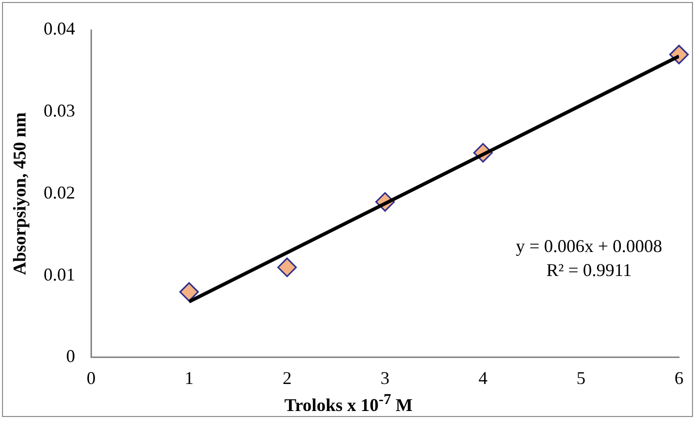  I want to click on annotation: y = 0.006x + 0.0008, so click(589, 246).